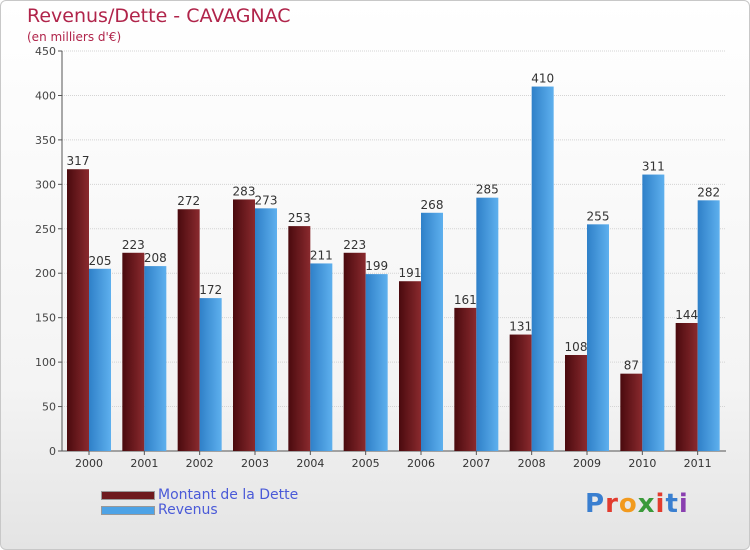 The width and height of the screenshot is (750, 550). I want to click on x-tick-label: 2011, so click(698, 463).